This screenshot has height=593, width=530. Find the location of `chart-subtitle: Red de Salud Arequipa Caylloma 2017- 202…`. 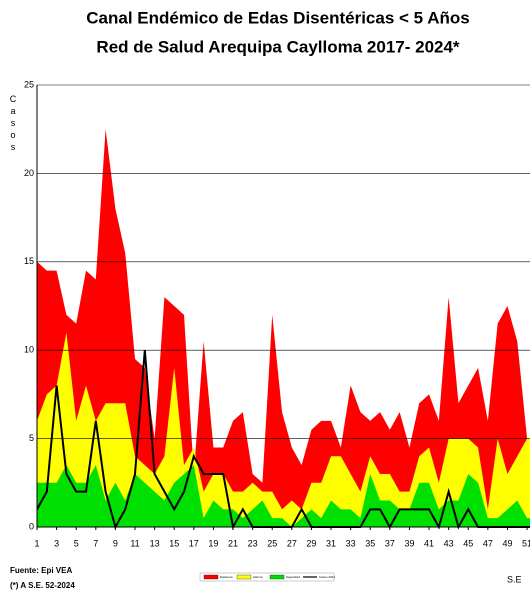

chart-subtitle: Red de Salud Arequipa Caylloma 2017- 202… is located at coordinates (278, 46).